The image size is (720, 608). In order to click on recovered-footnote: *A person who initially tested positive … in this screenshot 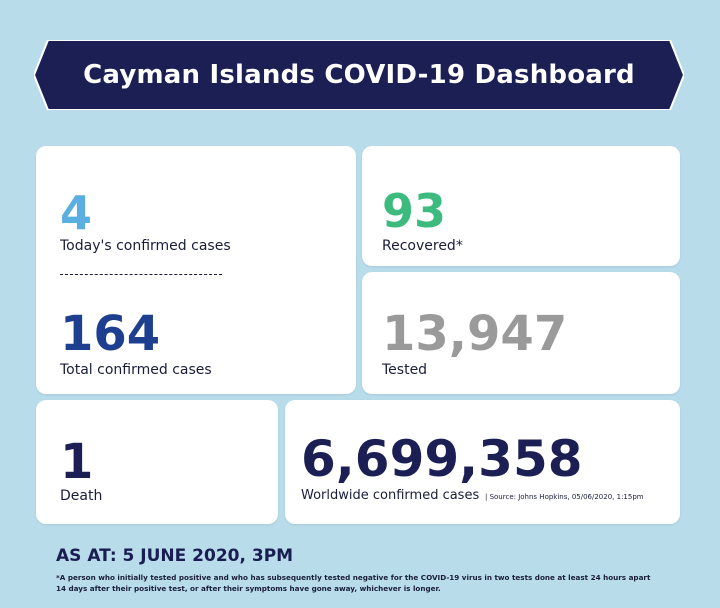, I will do `click(353, 583)`.